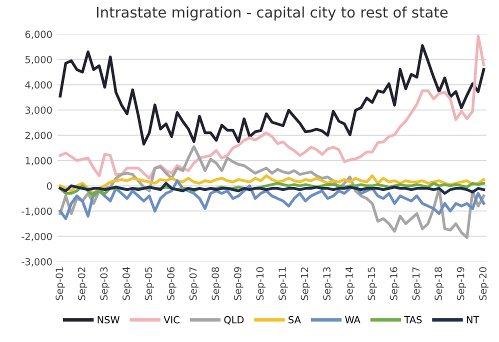  I want to click on legend-label: WA, so click(352, 320).